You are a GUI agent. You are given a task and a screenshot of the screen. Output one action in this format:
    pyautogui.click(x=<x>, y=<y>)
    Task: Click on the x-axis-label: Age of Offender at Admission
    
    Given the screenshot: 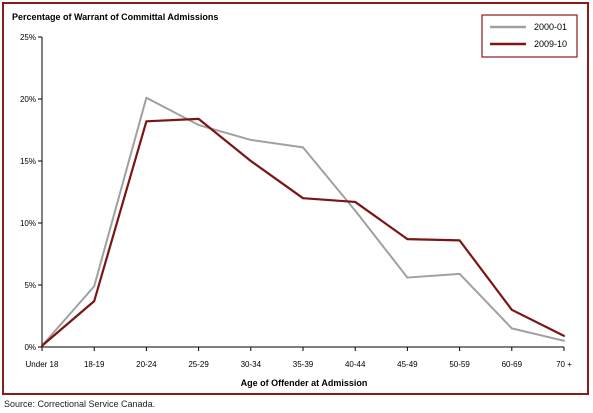 What is the action you would take?
    pyautogui.click(x=304, y=383)
    